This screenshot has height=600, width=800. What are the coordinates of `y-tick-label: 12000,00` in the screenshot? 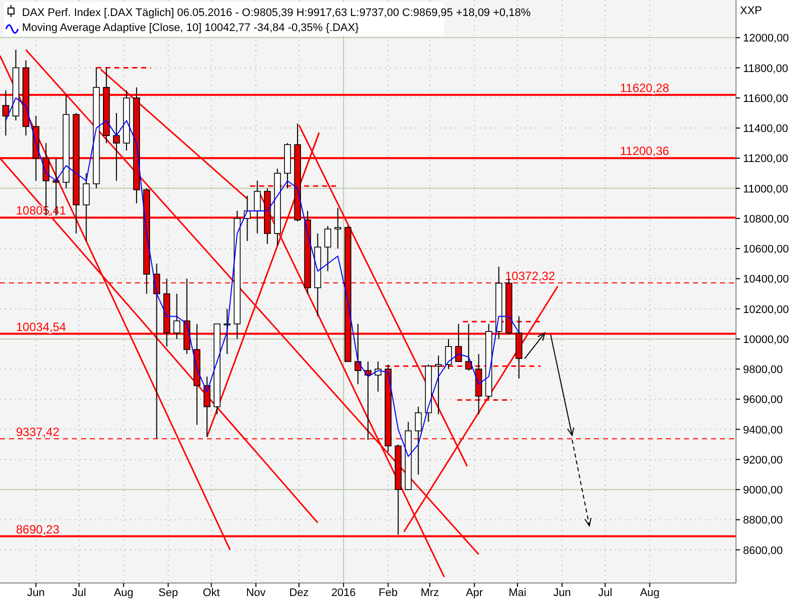 It's located at (766, 38).